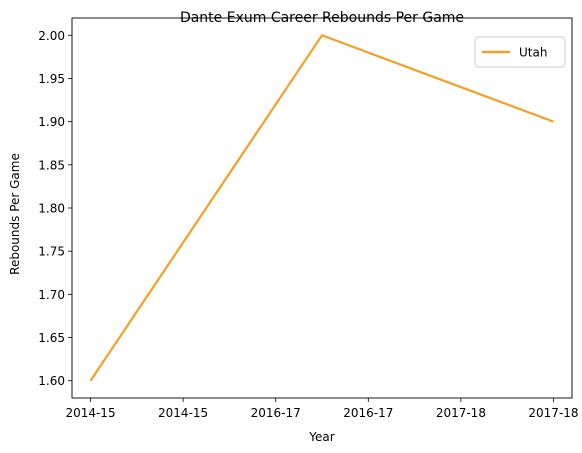 This screenshot has width=582, height=453. I want to click on y-tick-label: 1.95, so click(51, 79).